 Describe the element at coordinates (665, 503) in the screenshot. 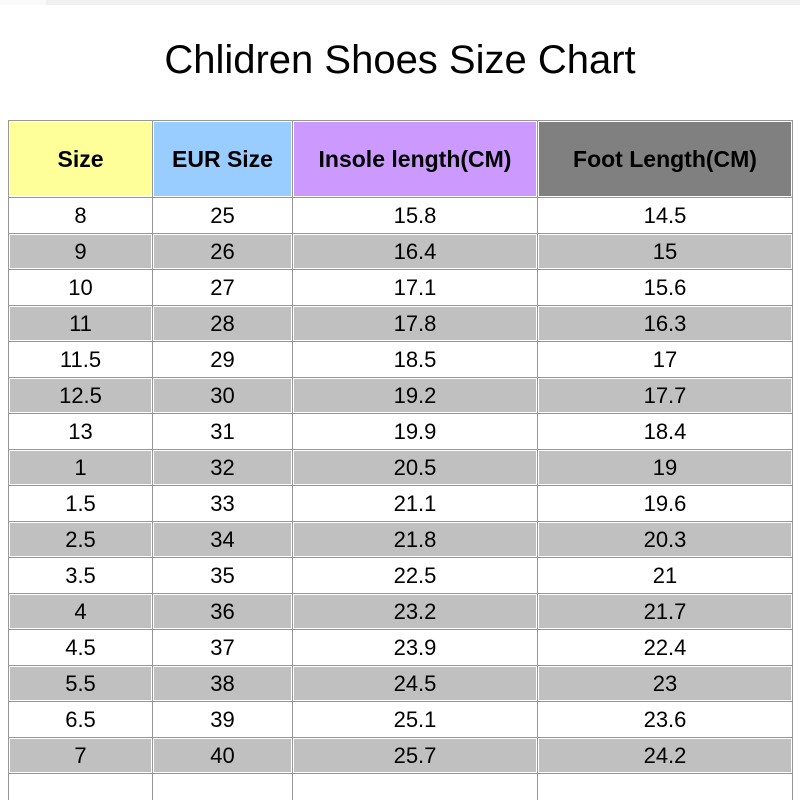

I see `table-cell: 19.6` at that location.